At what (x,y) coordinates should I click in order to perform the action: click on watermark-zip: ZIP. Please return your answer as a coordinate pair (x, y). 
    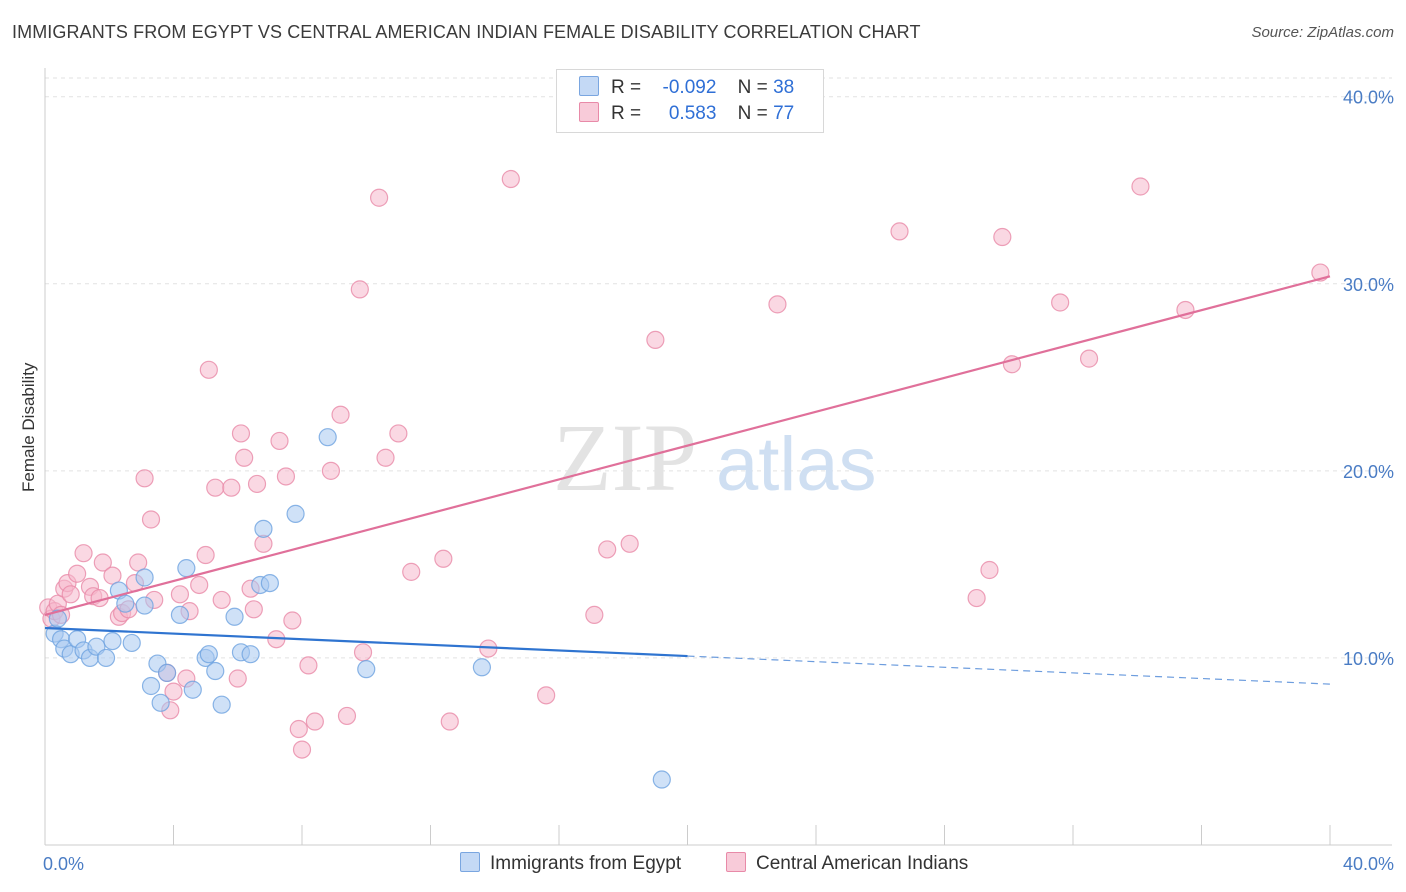
    Looking at the image, I should click on (625, 457).